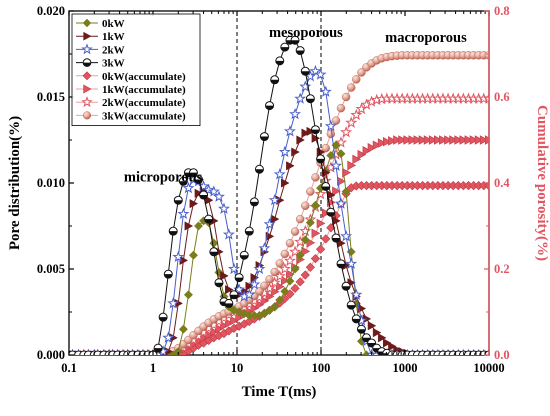  What do you see at coordinates (237, 368) in the screenshot?
I see `x-tick-label: 10` at bounding box center [237, 368].